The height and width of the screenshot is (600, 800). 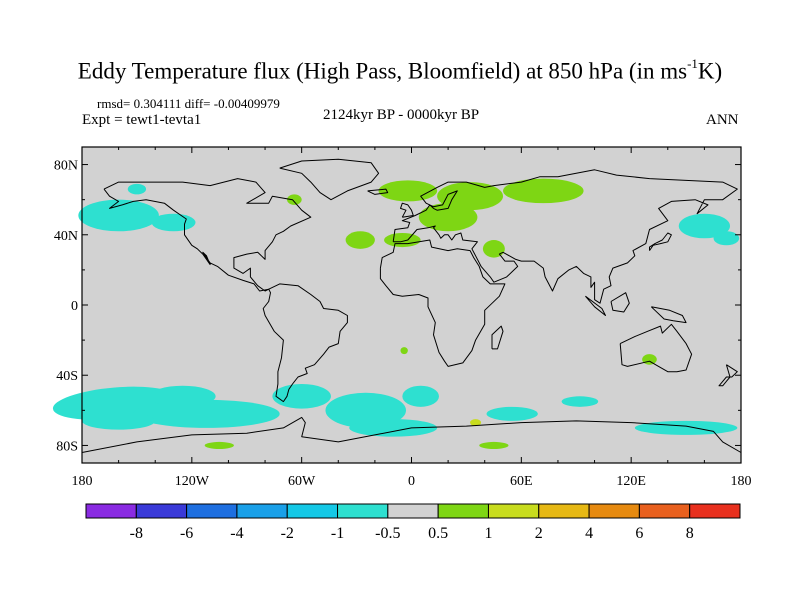 What do you see at coordinates (521, 481) in the screenshot?
I see `lon-tick-label: 60E` at bounding box center [521, 481].